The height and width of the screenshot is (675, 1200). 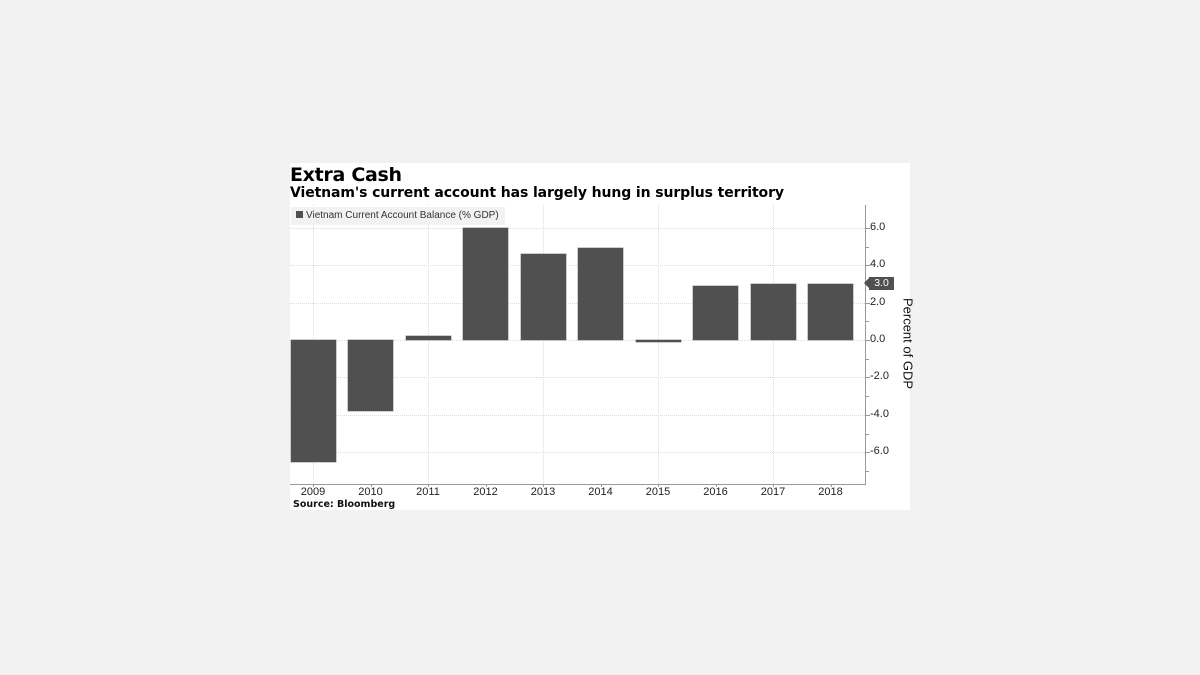 I want to click on y-axis-label: -6.0, so click(x=879, y=451).